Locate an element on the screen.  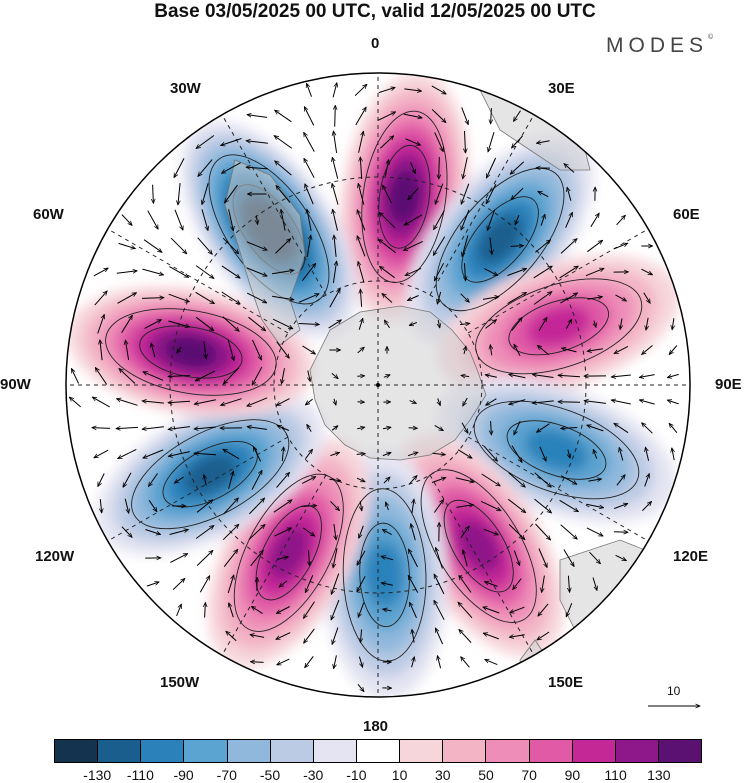
colorbar-tick-label: -50 is located at coordinates (270, 775).